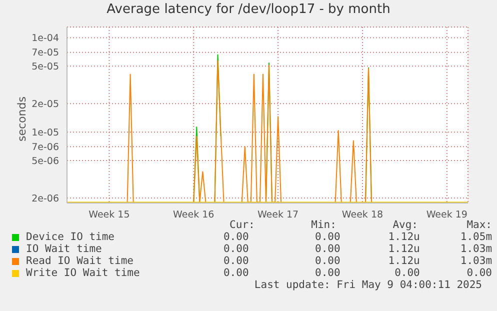  Describe the element at coordinates (45, 161) in the screenshot. I see `y-tick-label: 5e-06` at that location.